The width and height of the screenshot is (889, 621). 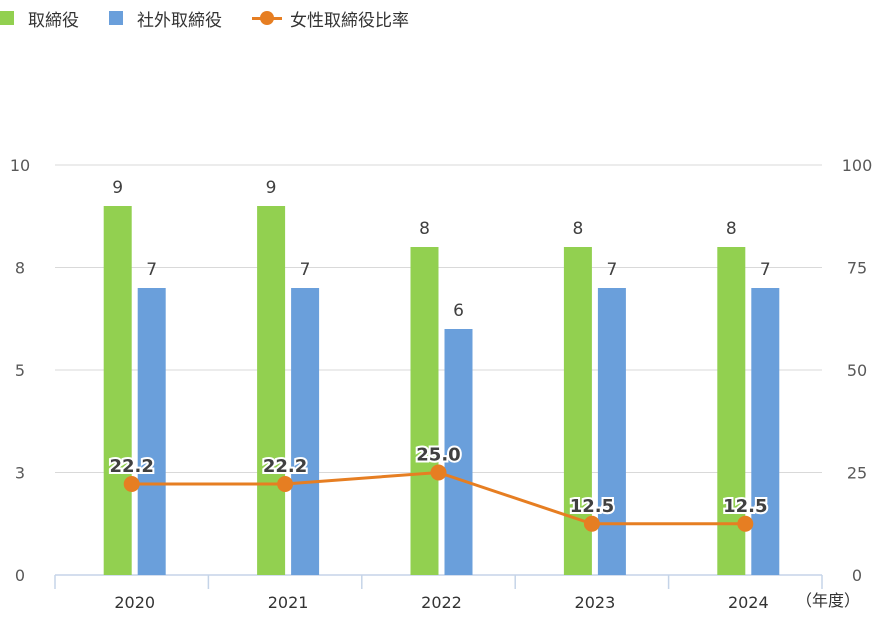 I want to click on y-left-tick-label: 8, so click(x=20, y=268).